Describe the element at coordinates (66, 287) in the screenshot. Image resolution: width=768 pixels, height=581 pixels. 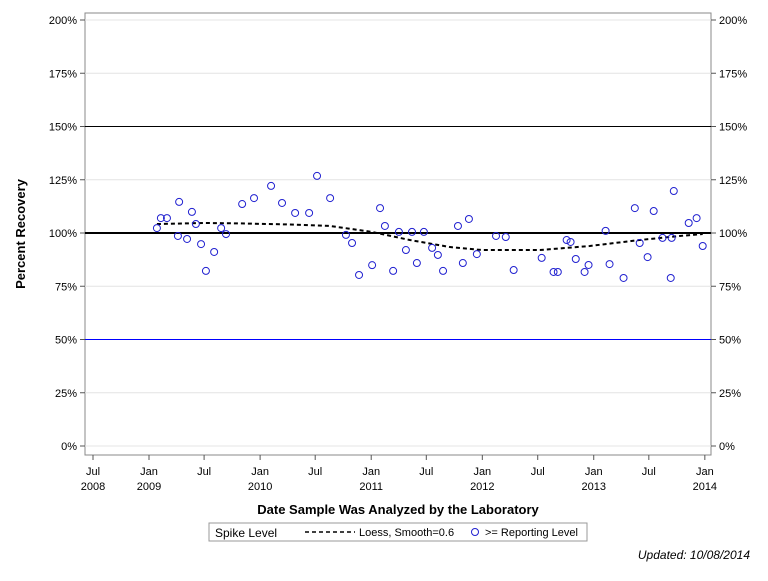
I see `y-tick-label-left: 75%` at that location.